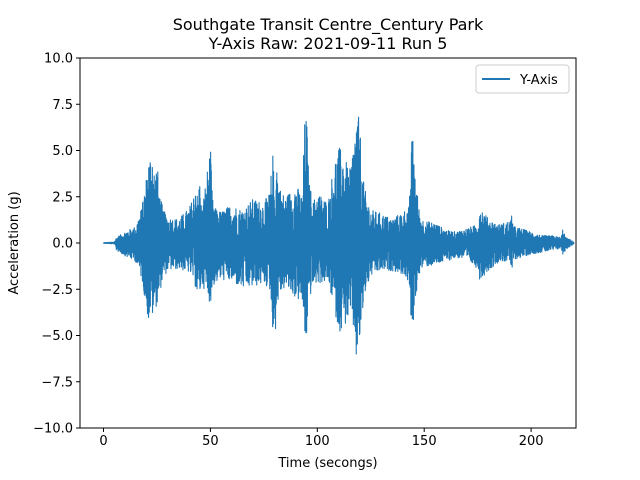 The image size is (640, 480). Describe the element at coordinates (328, 25) in the screenshot. I see `chart-title-line1: Southgate Transit Centre_Century Park` at that location.